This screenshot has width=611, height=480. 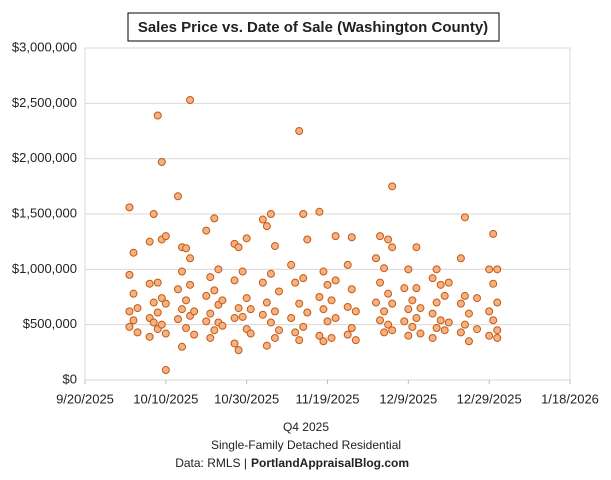 I want to click on note: Single-Family Detached Residential, so click(x=306, y=445).